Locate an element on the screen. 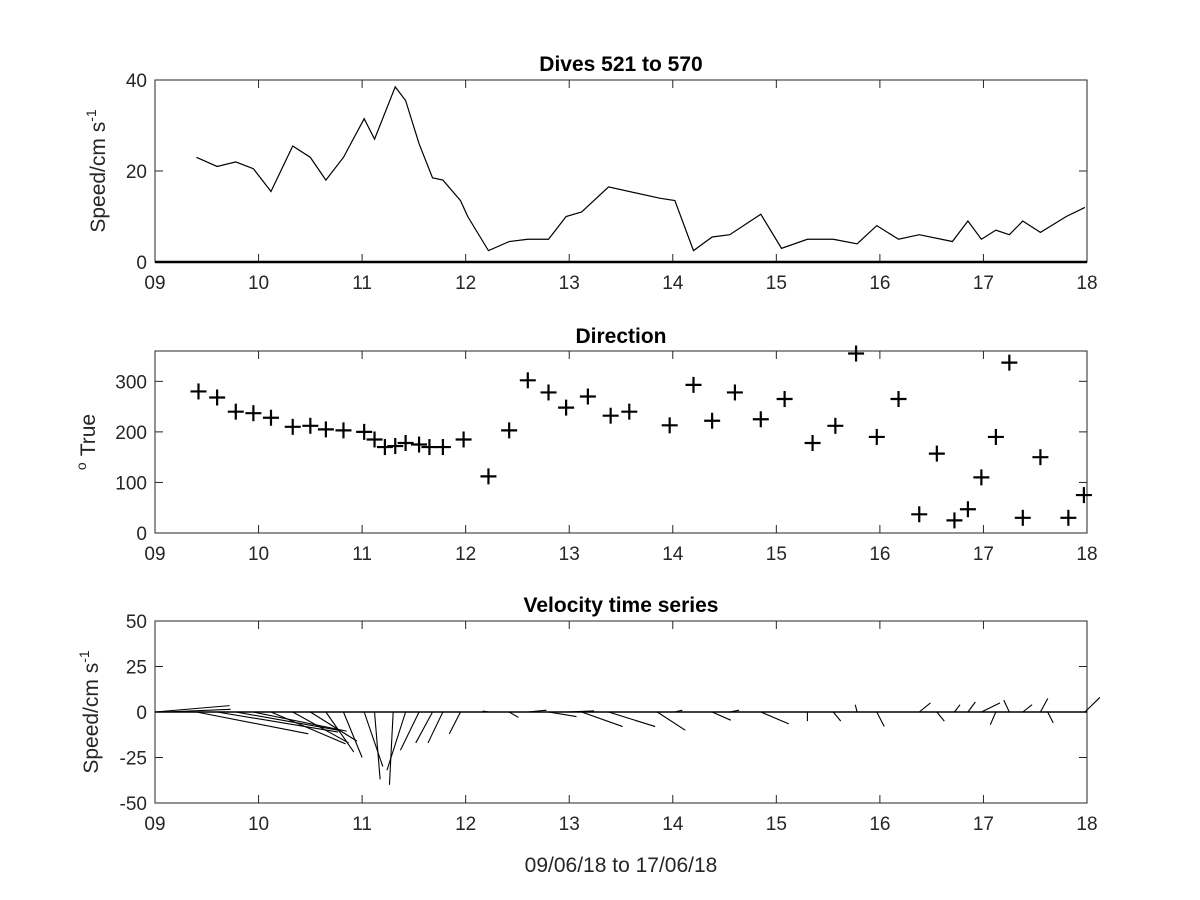  y-tick-label: 40 is located at coordinates (136, 81).